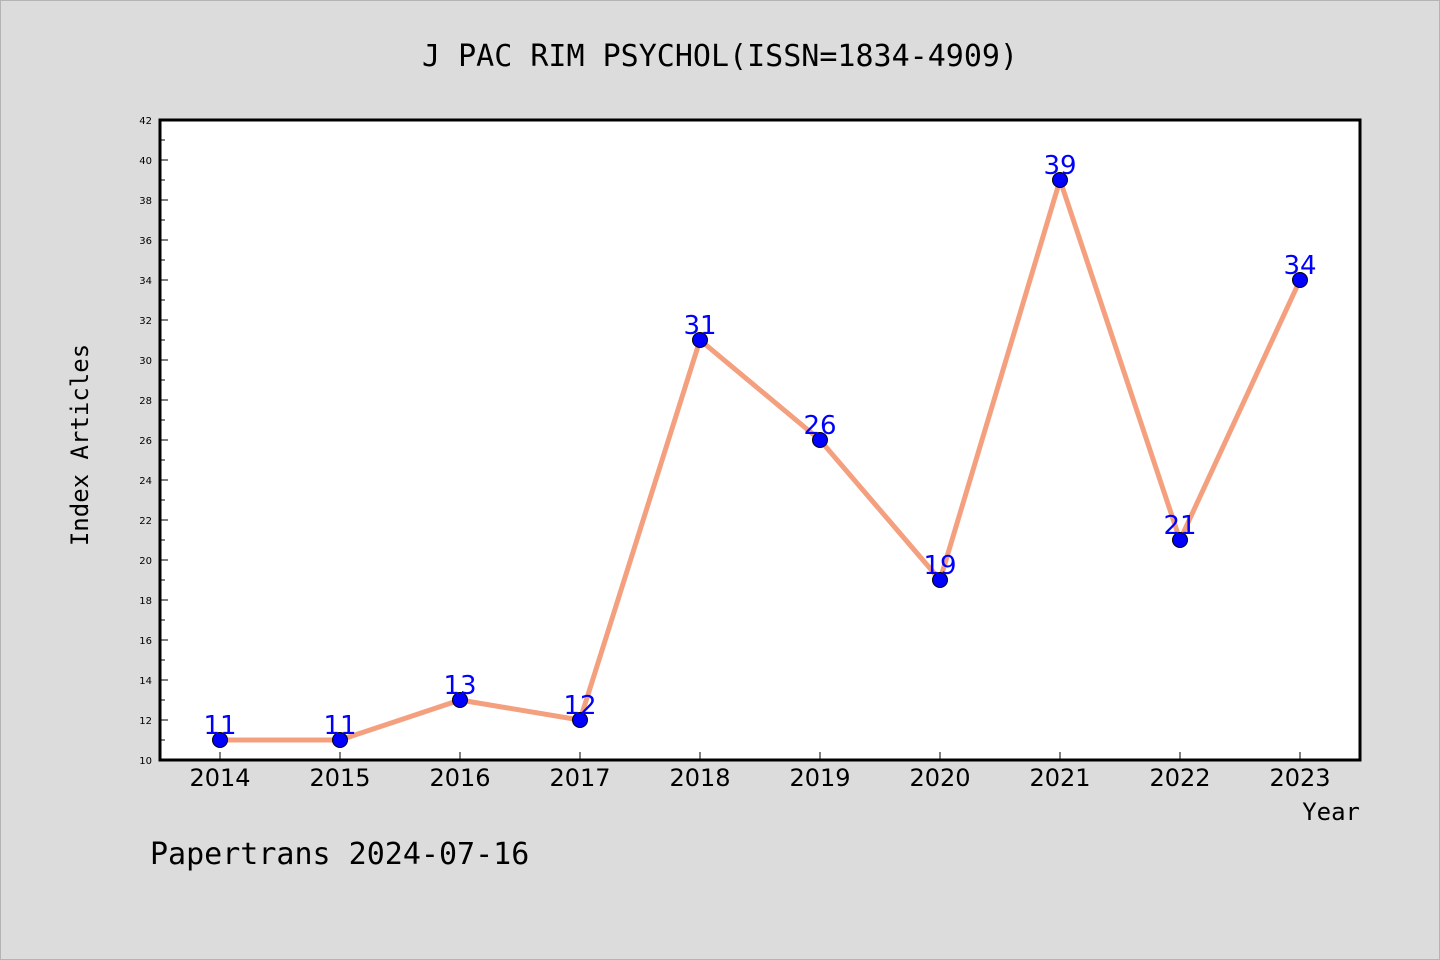  What do you see at coordinates (699, 326) in the screenshot?
I see `data-label: 31` at bounding box center [699, 326].